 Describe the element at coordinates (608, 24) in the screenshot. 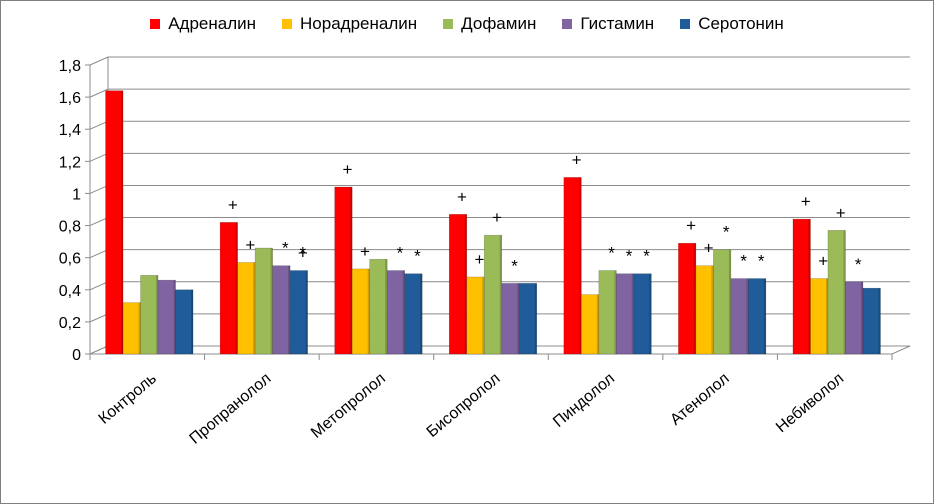

I see `legend-item-histamine: Гистамин` at that location.